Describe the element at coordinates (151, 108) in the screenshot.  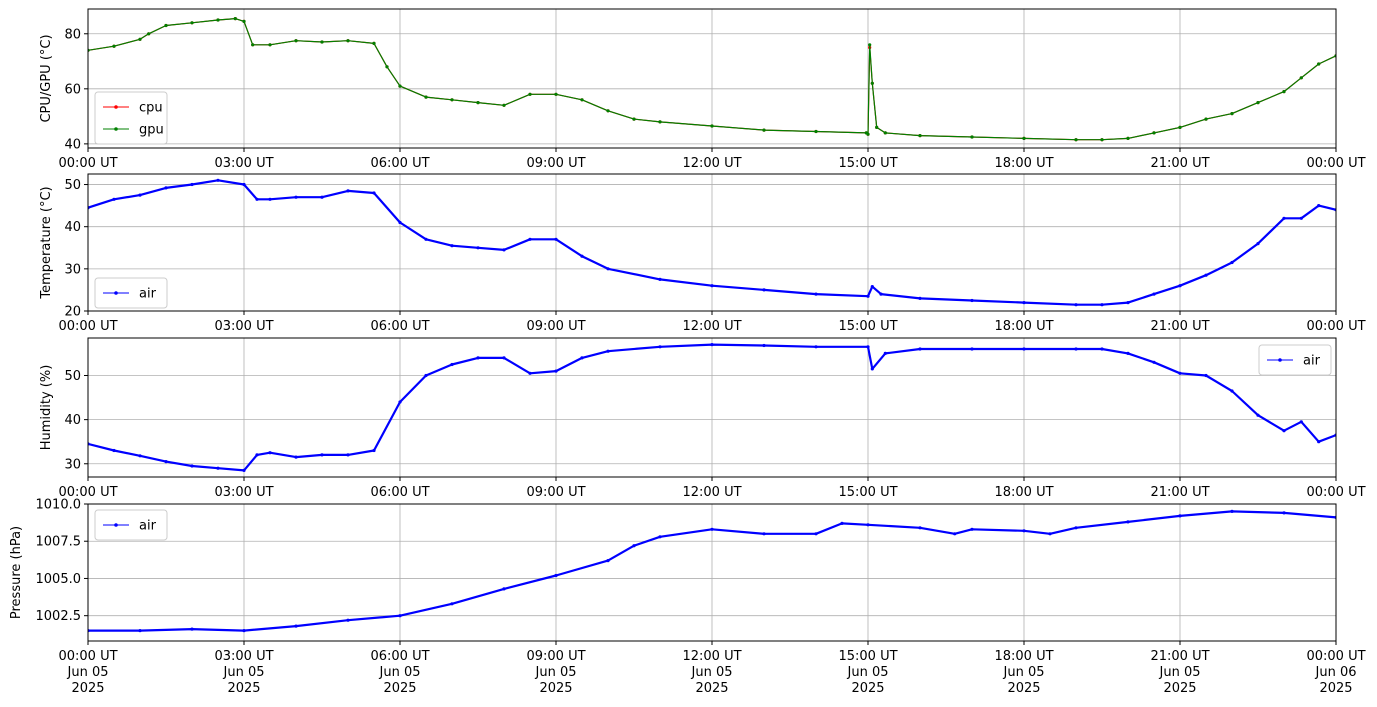
I see `legend-label: cpu` at that location.